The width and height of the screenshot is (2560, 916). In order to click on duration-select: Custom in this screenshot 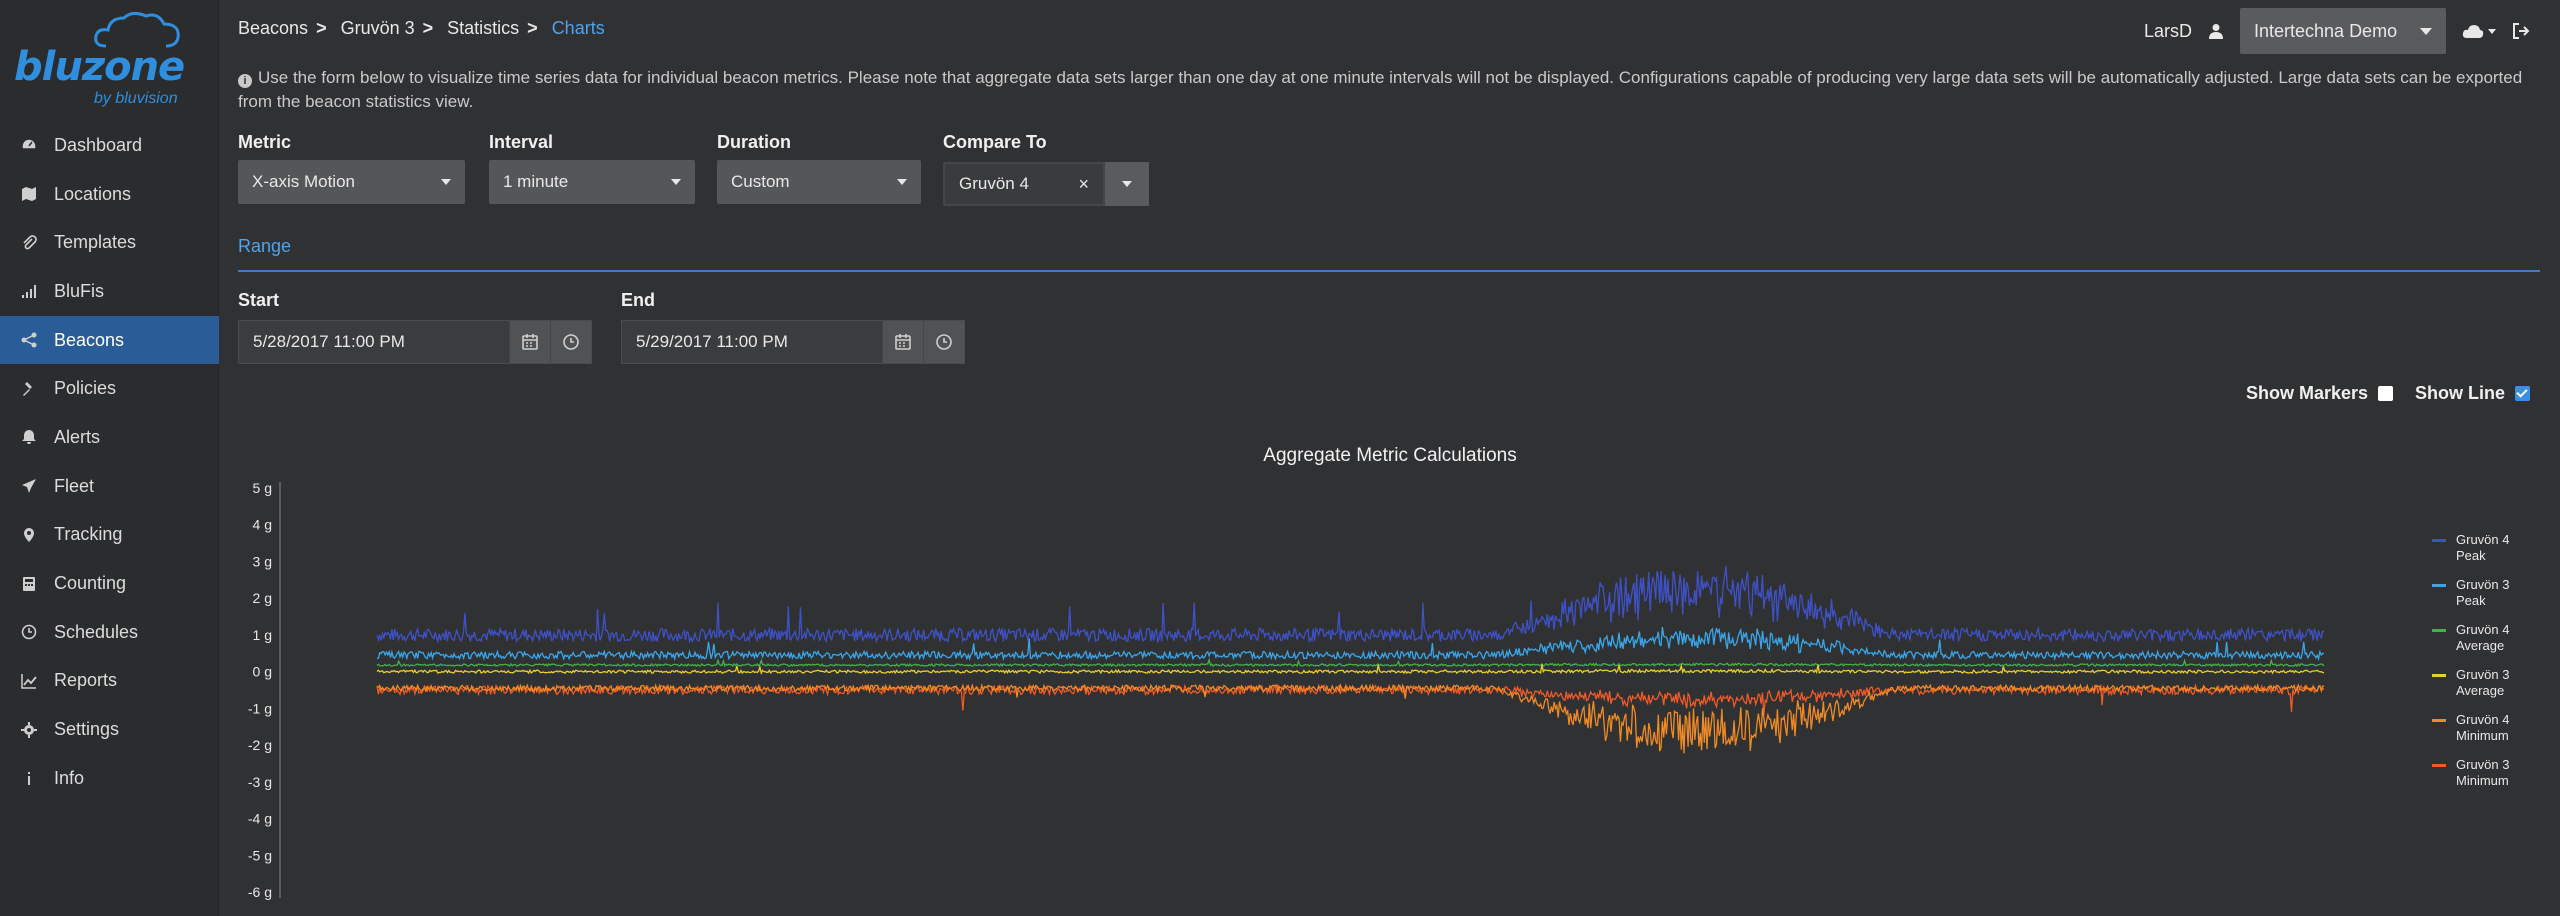, I will do `click(819, 182)`.